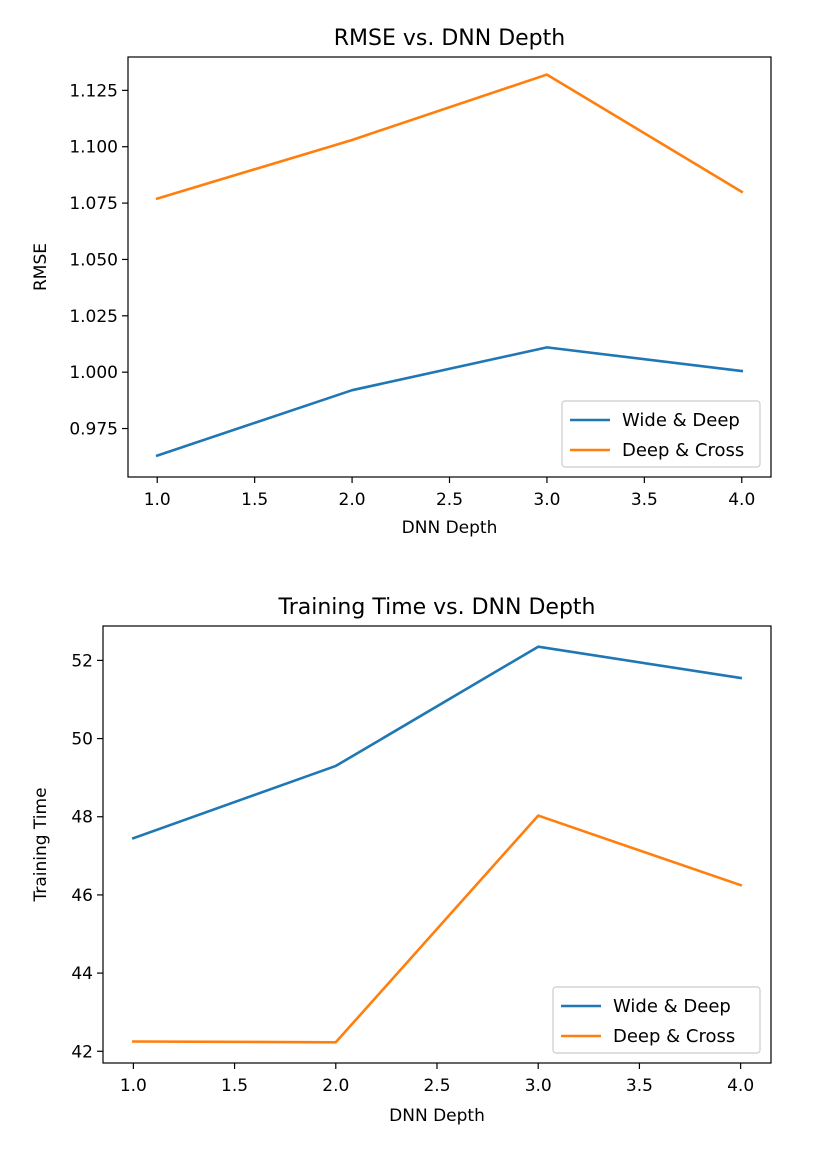 The height and width of the screenshot is (1150, 840). I want to click on y-tick-label: 1.125, so click(93, 91).